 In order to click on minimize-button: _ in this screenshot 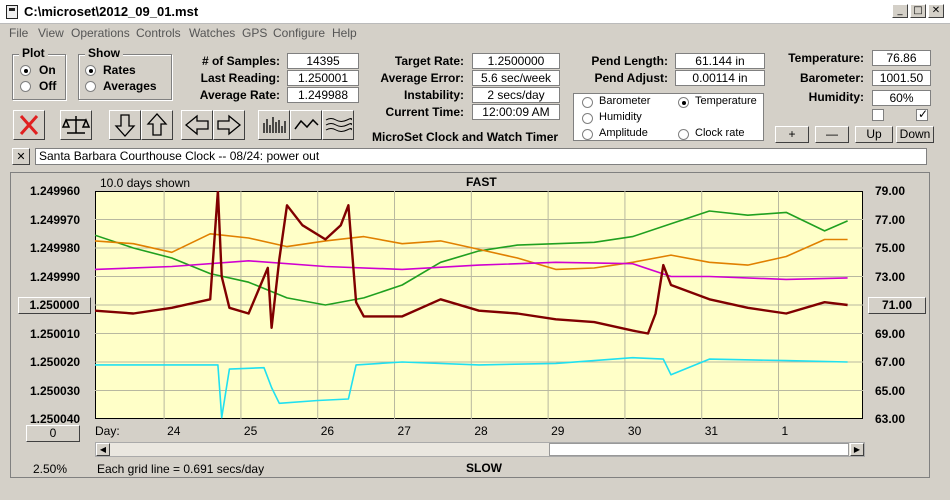, I will do `click(900, 11)`.